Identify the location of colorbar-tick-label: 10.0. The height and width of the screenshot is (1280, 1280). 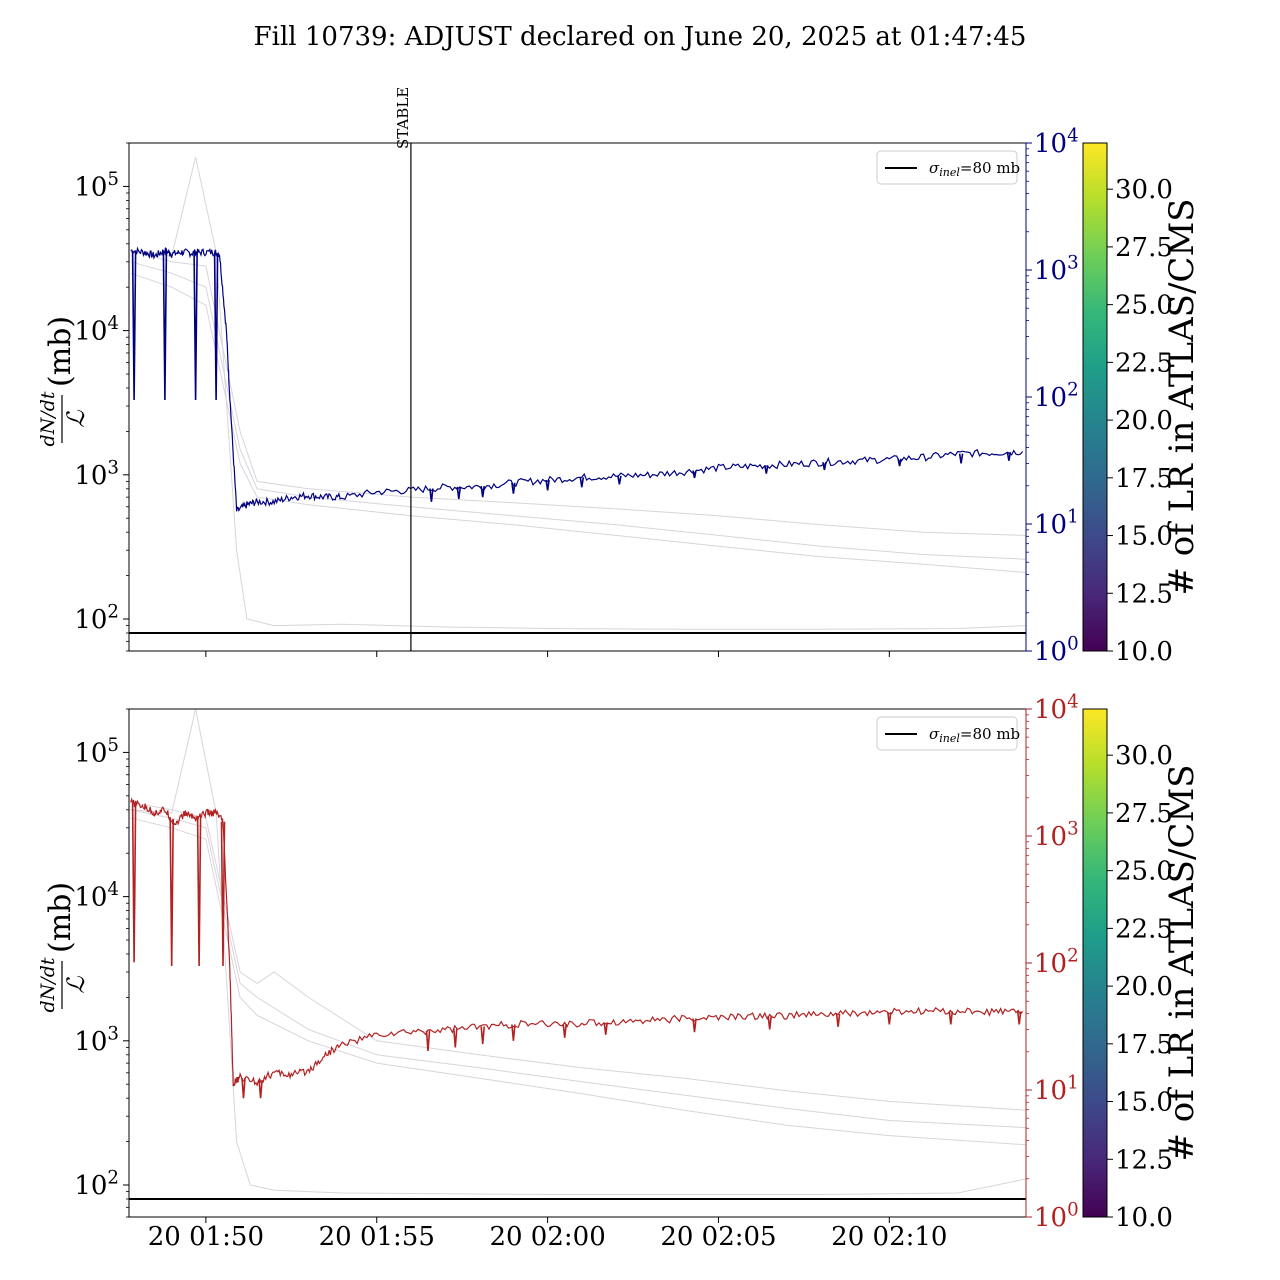
(1144, 1218).